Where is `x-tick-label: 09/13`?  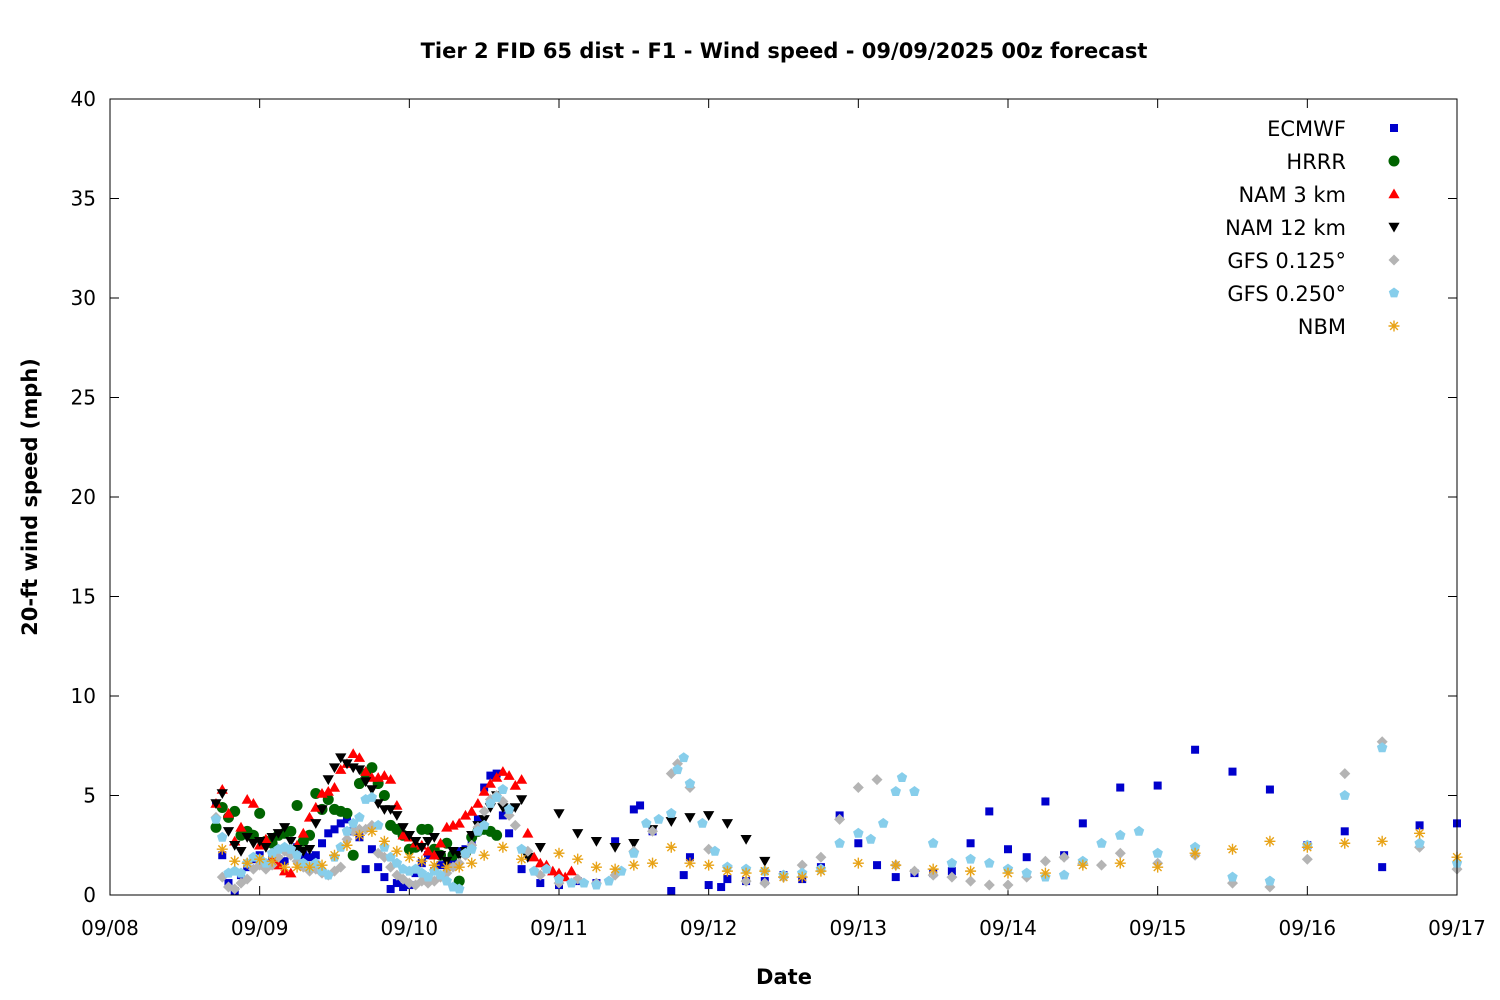 x-tick-label: 09/13 is located at coordinates (859, 928).